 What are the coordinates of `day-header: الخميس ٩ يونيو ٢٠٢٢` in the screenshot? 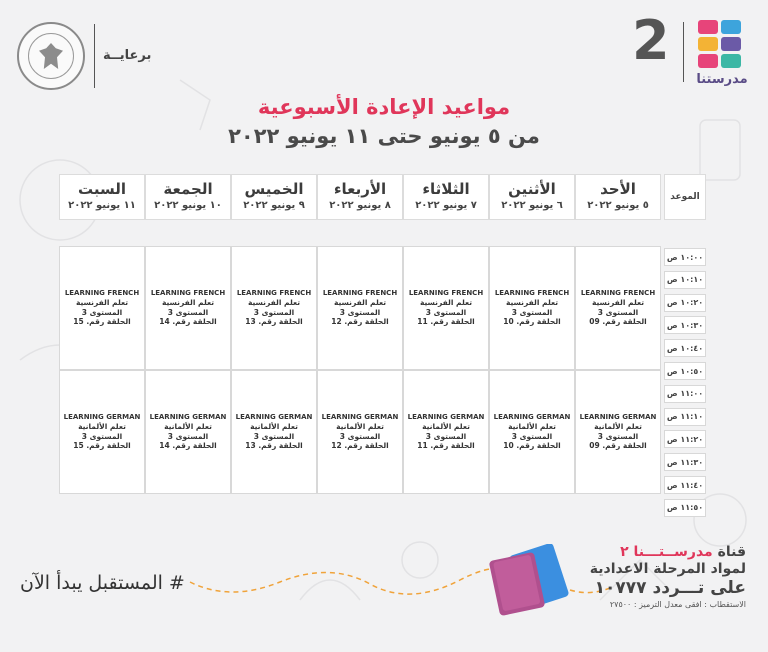 It's located at (274, 197).